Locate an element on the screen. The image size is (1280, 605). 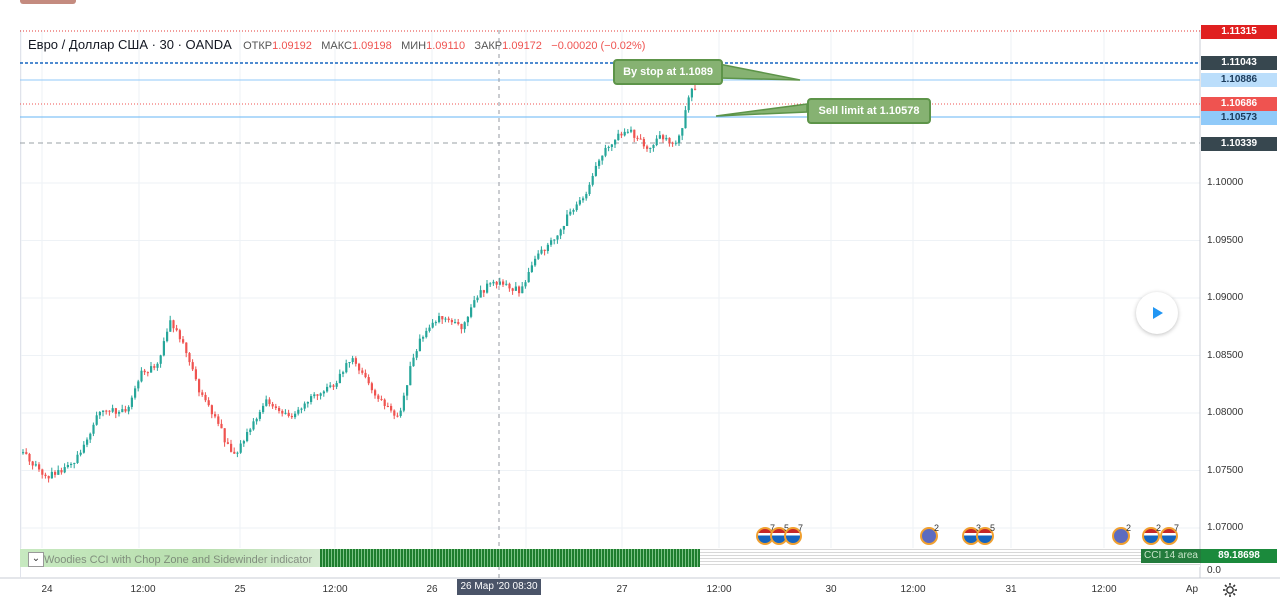
play-icon is located at coordinates (1158, 313).